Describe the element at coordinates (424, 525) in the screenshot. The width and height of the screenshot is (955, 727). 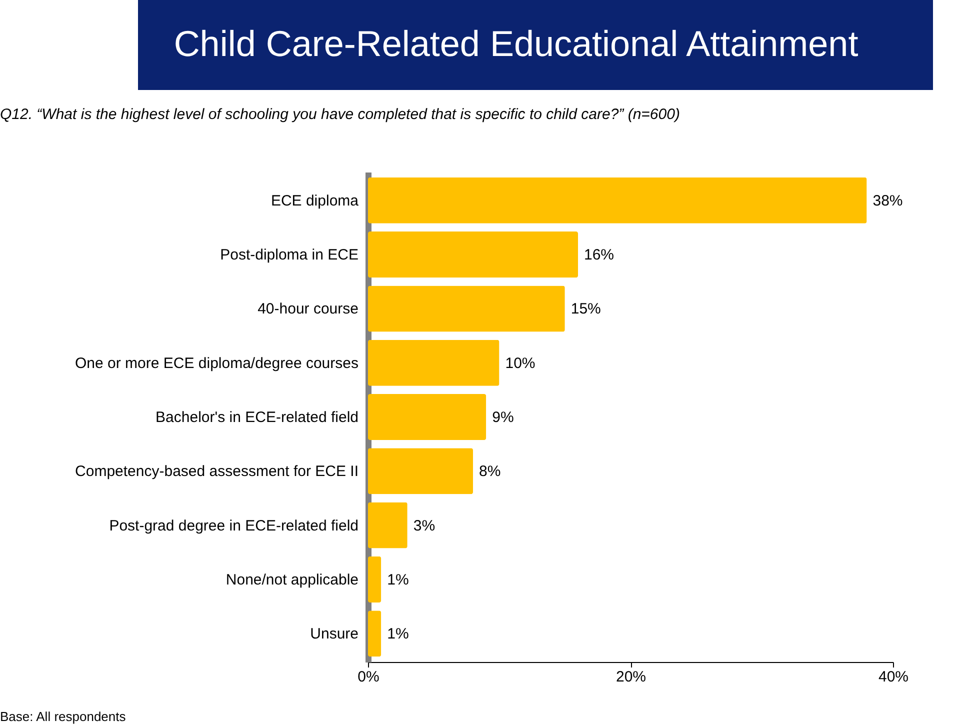
I see `data-label: 3%` at that location.